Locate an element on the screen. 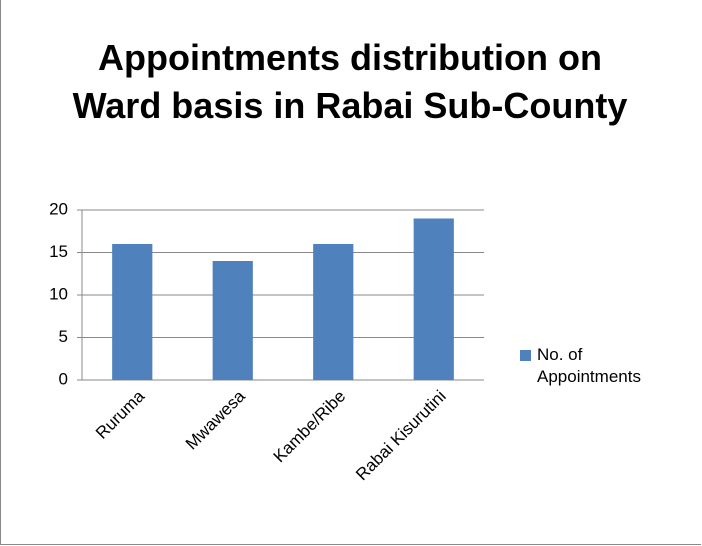 The height and width of the screenshot is (546, 702). legend-swatch is located at coordinates (525, 355).